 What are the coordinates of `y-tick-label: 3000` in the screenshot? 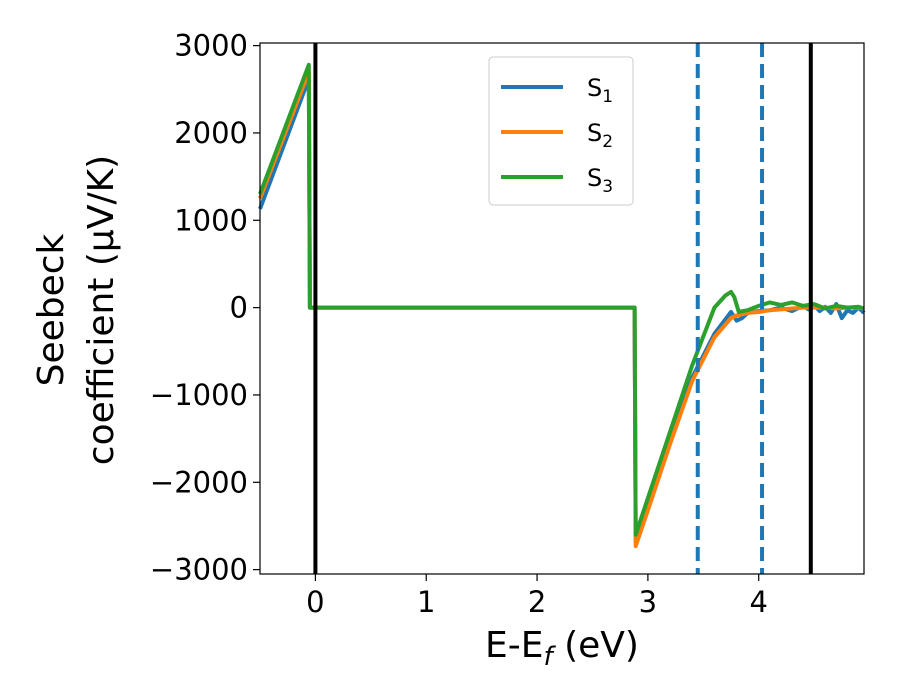 It's located at (211, 46).